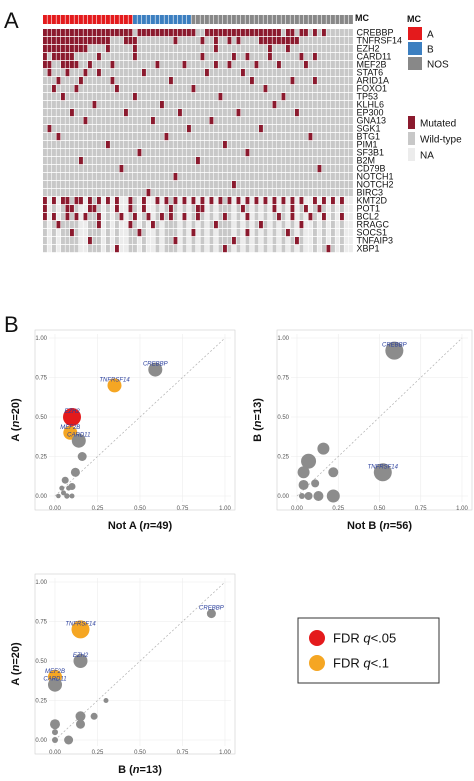  Describe the element at coordinates (371, 169) in the screenshot. I see `gene-label: CD79B` at that location.